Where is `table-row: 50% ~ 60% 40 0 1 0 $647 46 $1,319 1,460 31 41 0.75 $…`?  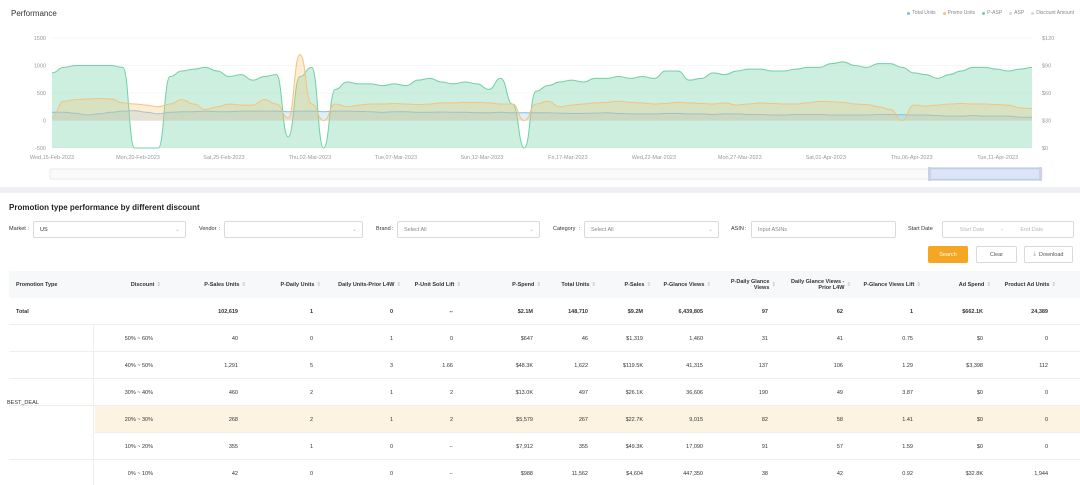
table-row: 50% ~ 60% 40 0 1 0 $647 46 $1,319 1,460 31 41 0.75 $… is located at coordinates (544, 338).